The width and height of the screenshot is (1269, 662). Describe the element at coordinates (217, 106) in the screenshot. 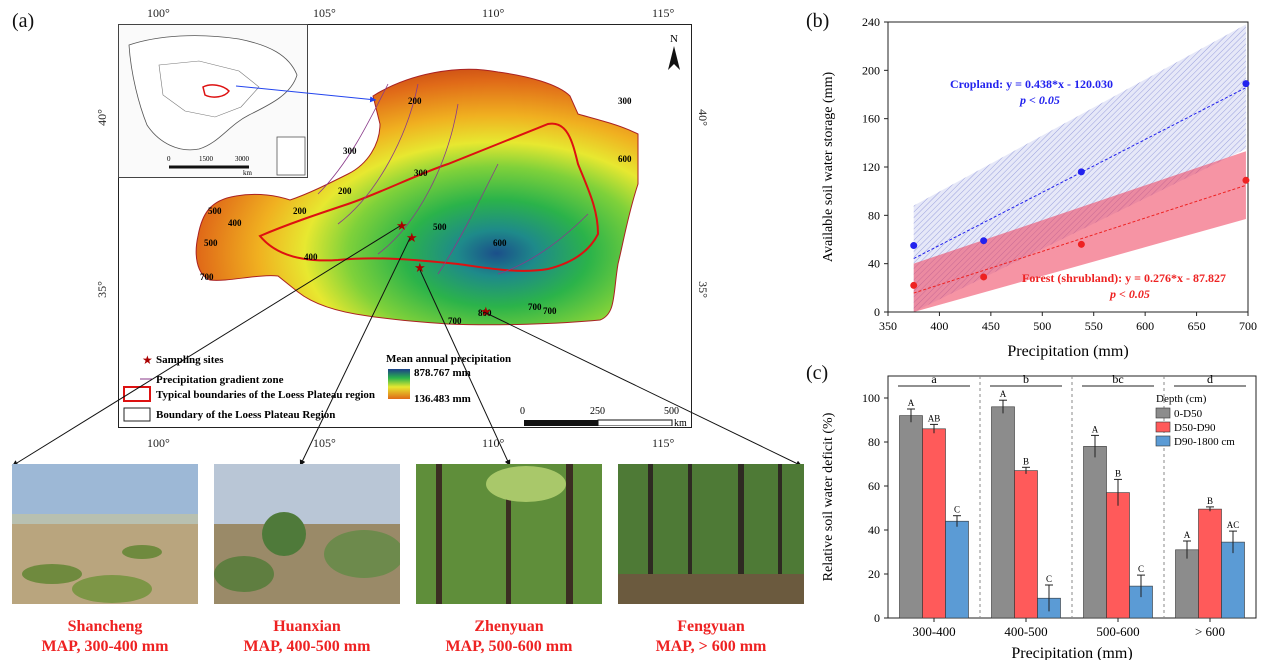

I see `inset-map-drawing: 0 1500 3000 km` at that location.